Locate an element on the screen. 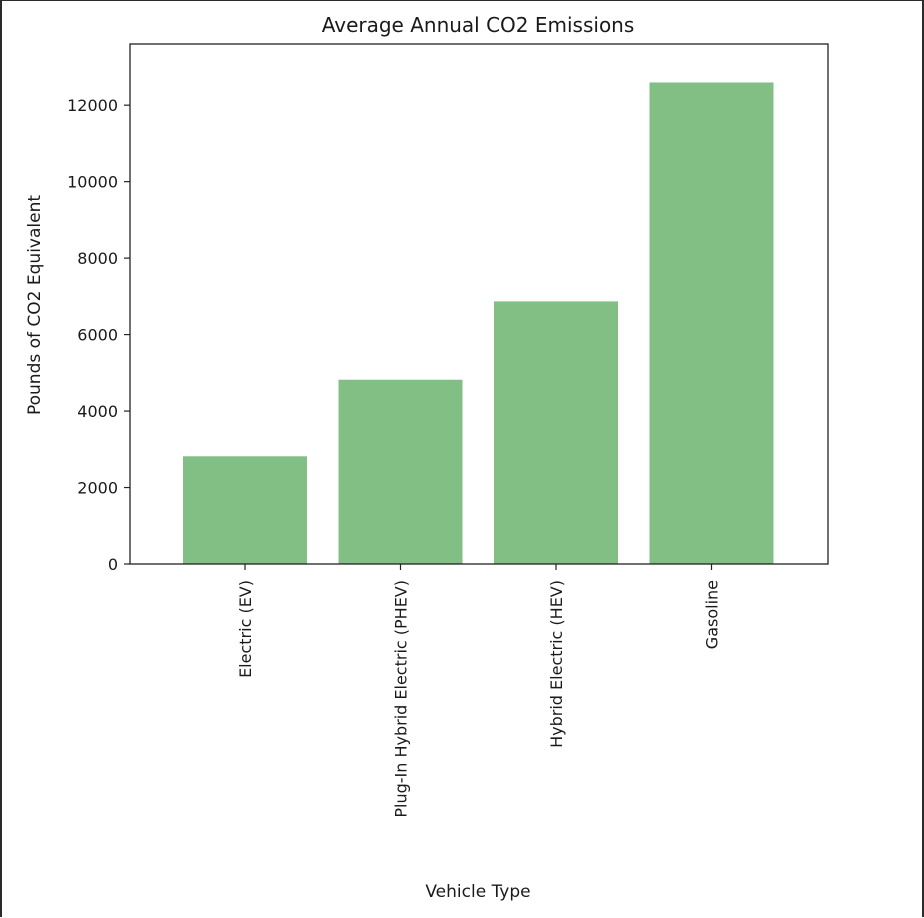 Image resolution: width=924 pixels, height=918 pixels. y-tick-label: 6000 is located at coordinates (97, 335).